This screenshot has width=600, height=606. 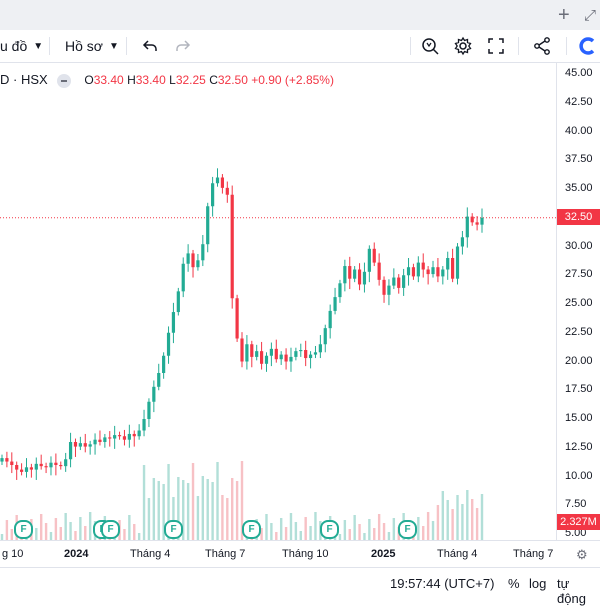 What do you see at coordinates (64, 80) in the screenshot?
I see `legend-toggle-icon` at bounding box center [64, 80].